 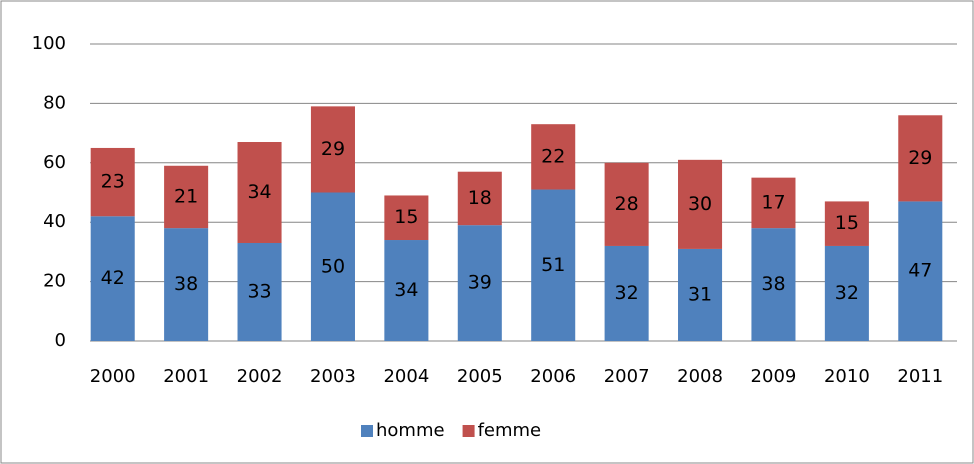 I want to click on y-tick-label: 20, so click(x=54, y=281).